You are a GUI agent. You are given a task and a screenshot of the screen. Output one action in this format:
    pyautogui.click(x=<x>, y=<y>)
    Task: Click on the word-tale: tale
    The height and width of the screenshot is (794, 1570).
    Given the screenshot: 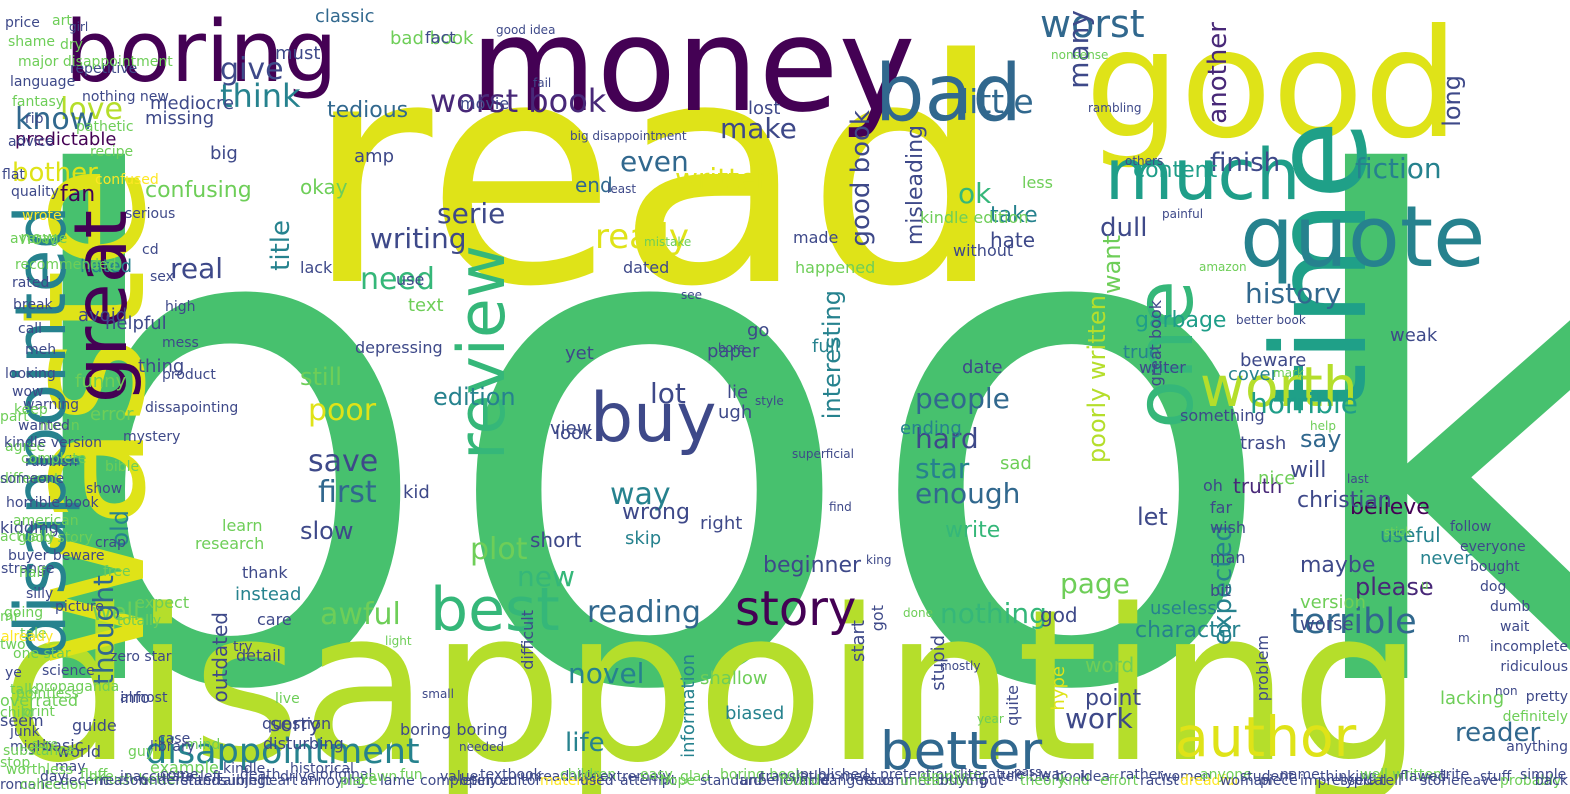 What is the action you would take?
    pyautogui.click(x=33, y=634)
    